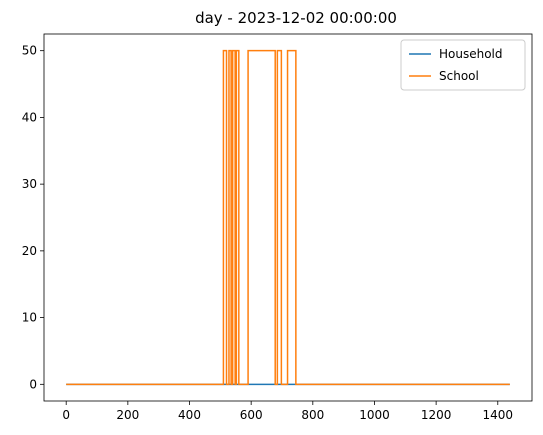 The image size is (543, 435). Describe the element at coordinates (498, 415) in the screenshot. I see `x-tick-label: 1400` at that location.